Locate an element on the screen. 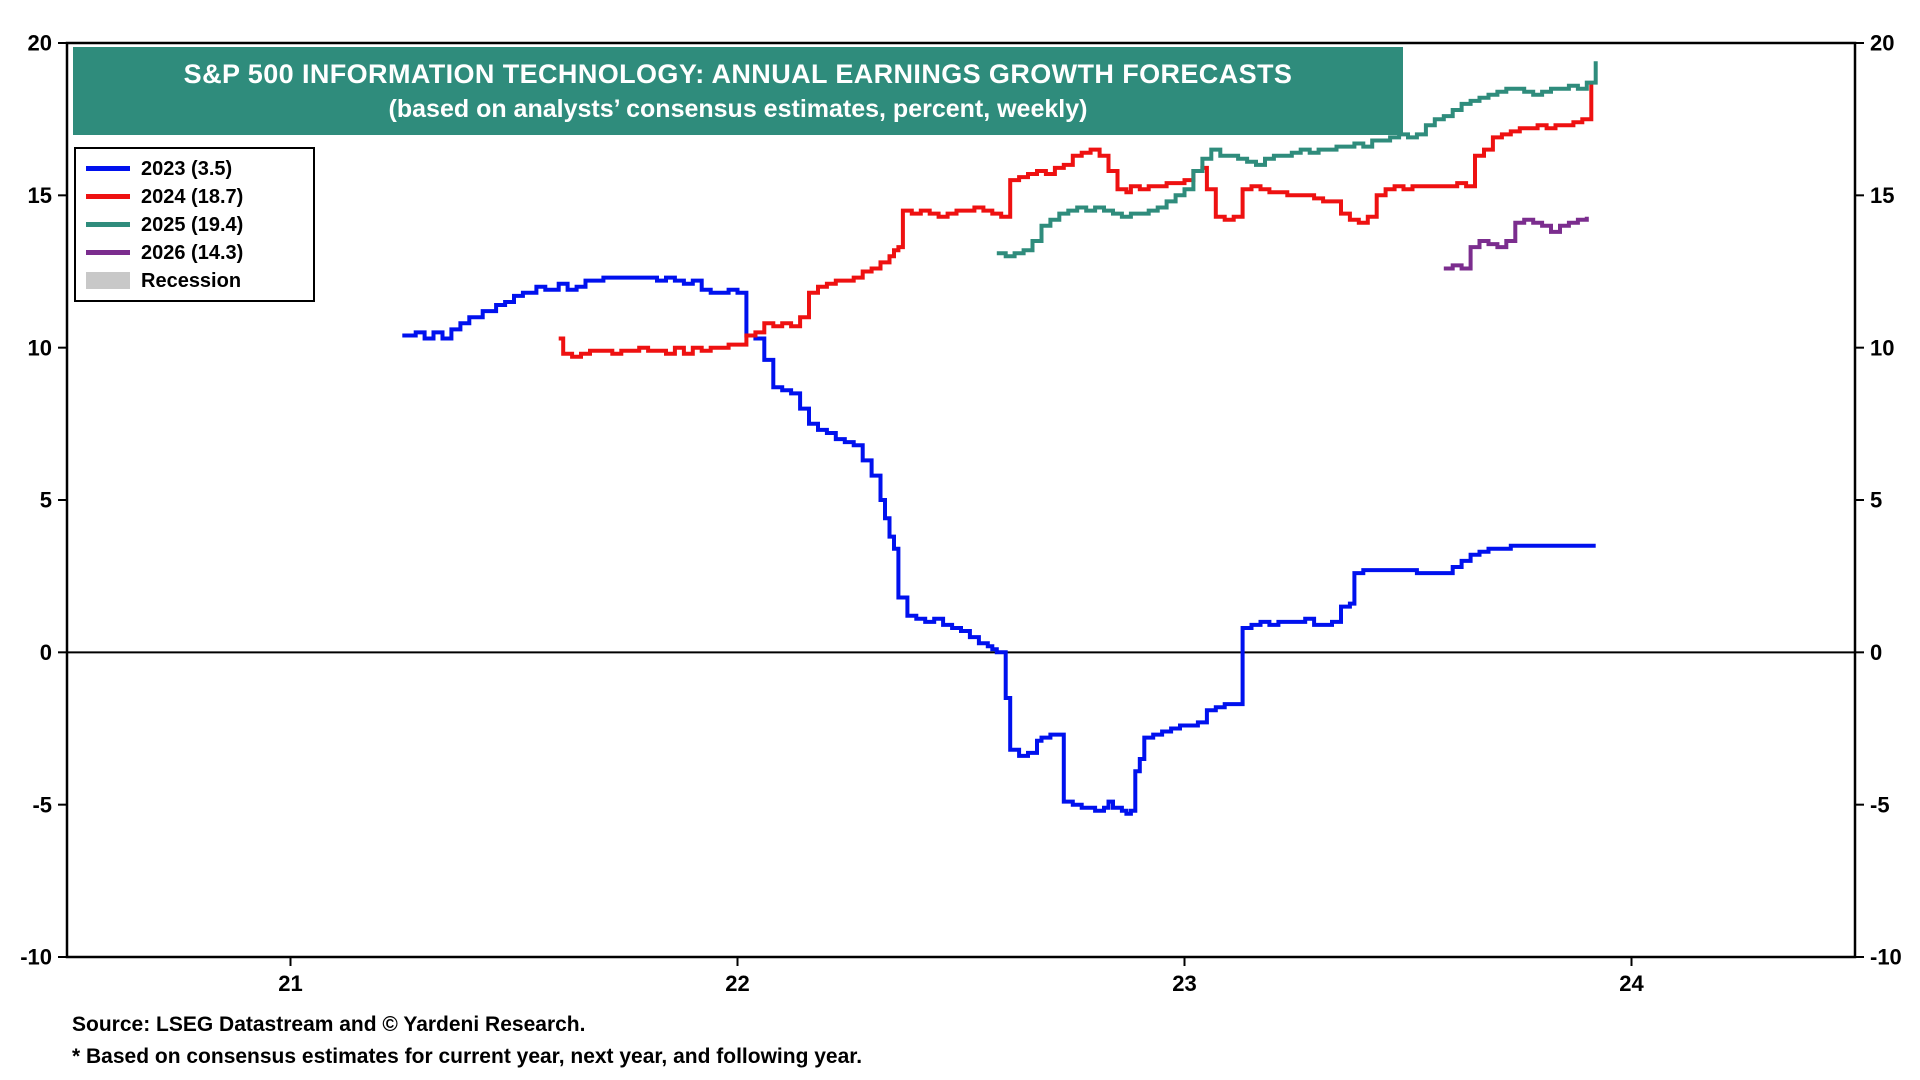 The width and height of the screenshot is (1920, 1080). legend-label: 2023 (3.5) is located at coordinates (187, 168).